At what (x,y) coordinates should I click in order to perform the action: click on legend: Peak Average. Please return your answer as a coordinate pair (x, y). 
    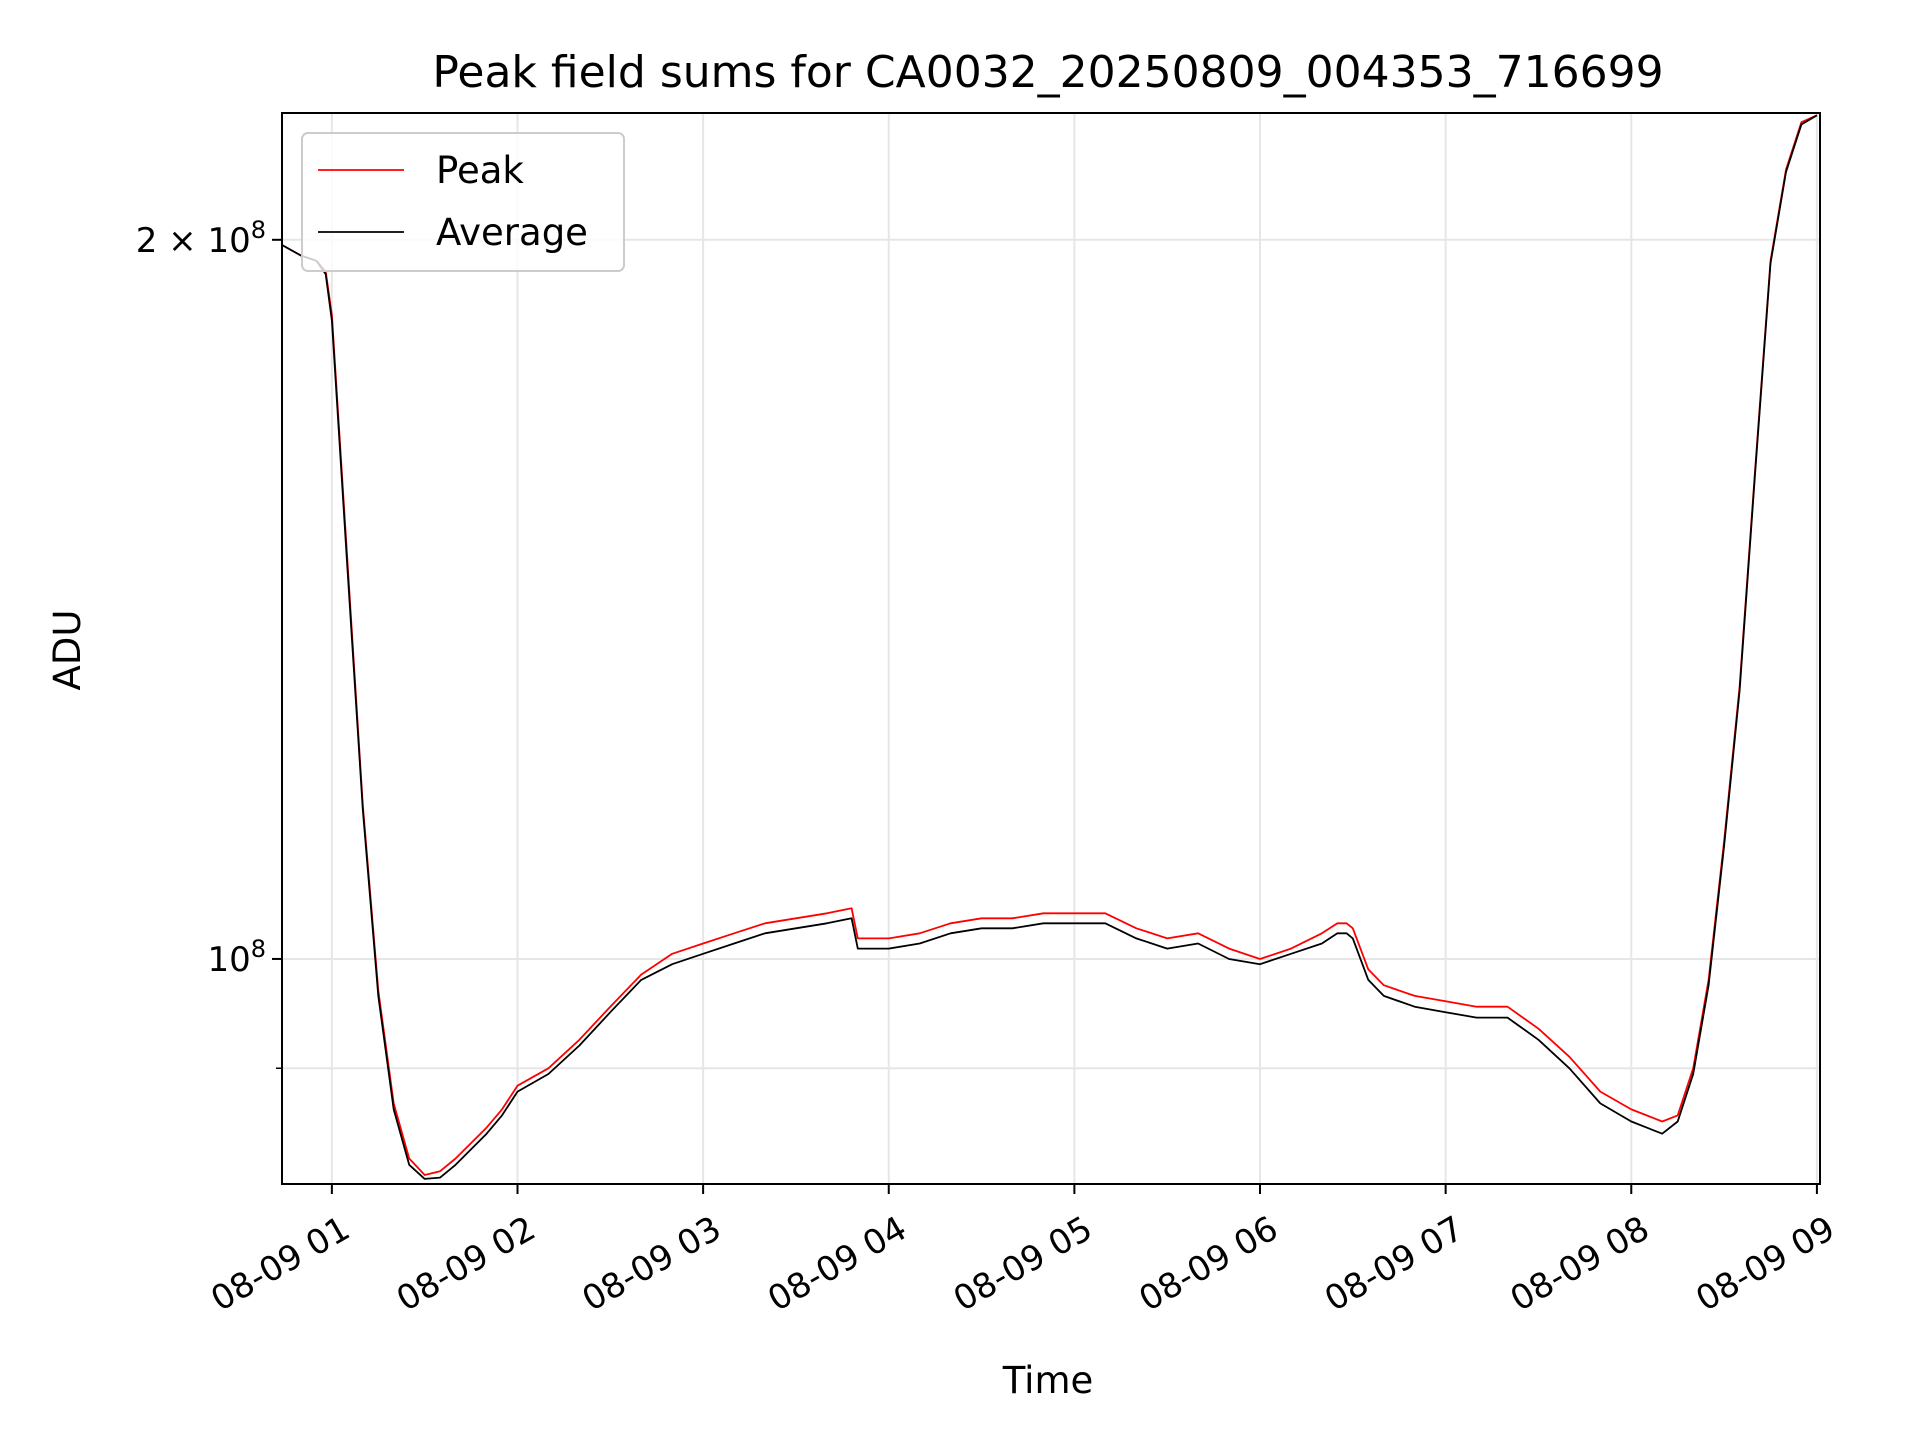
    Looking at the image, I should click on (463, 202).